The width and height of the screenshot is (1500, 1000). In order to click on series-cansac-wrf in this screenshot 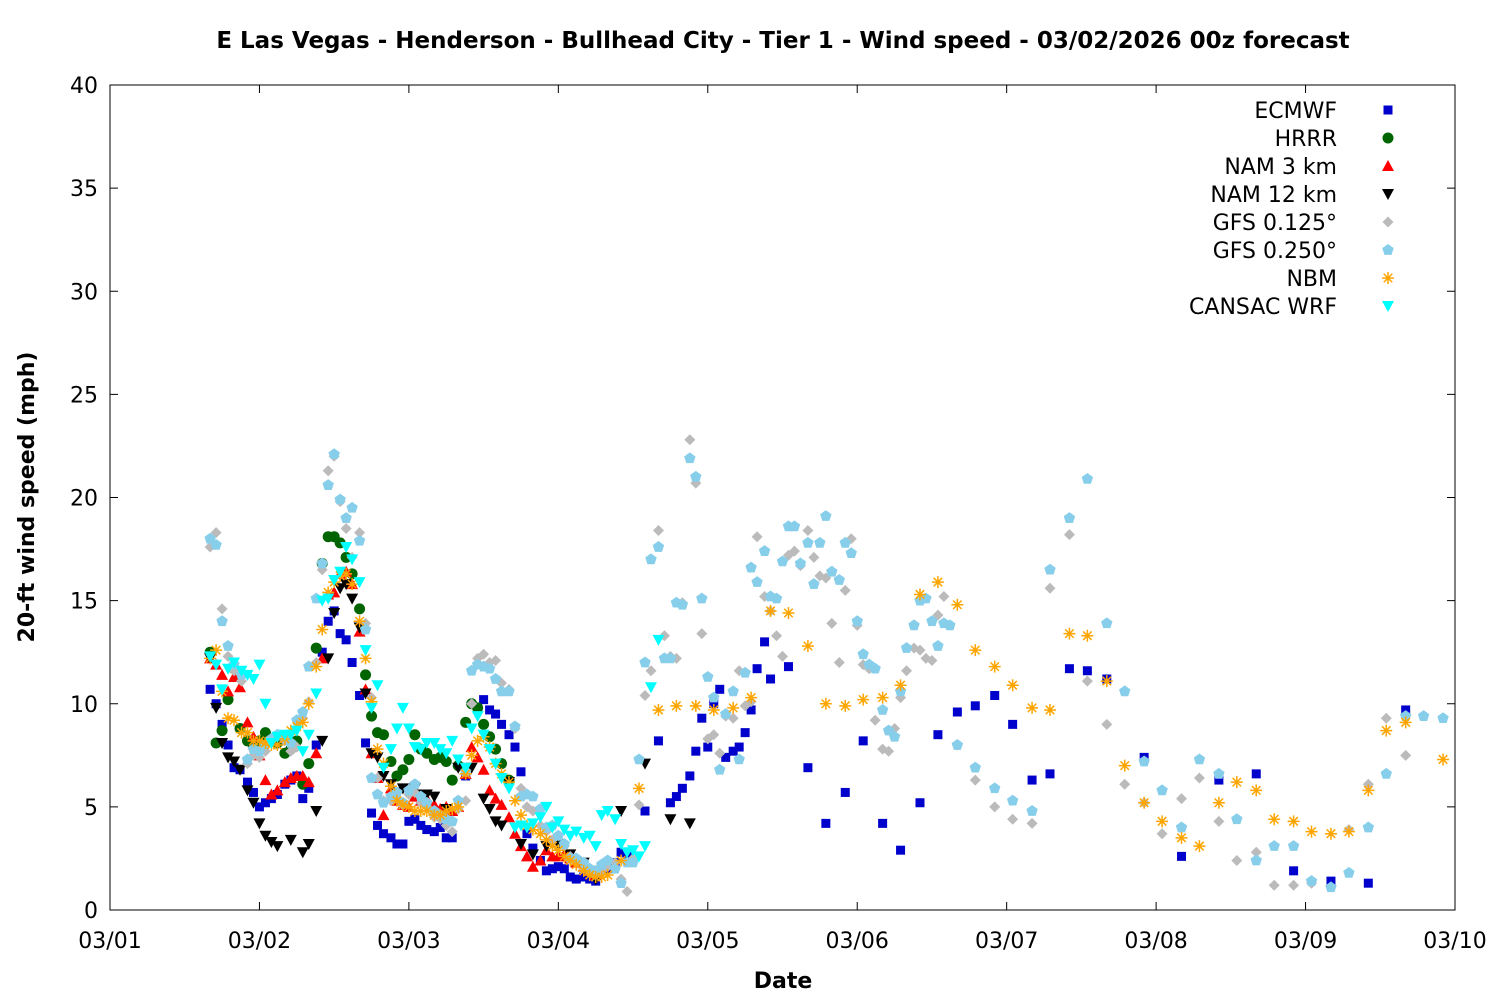, I will do `click(434, 702)`.